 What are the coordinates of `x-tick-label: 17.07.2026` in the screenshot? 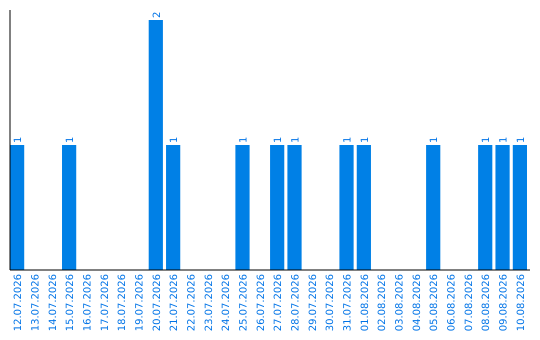 It's located at (105, 303).